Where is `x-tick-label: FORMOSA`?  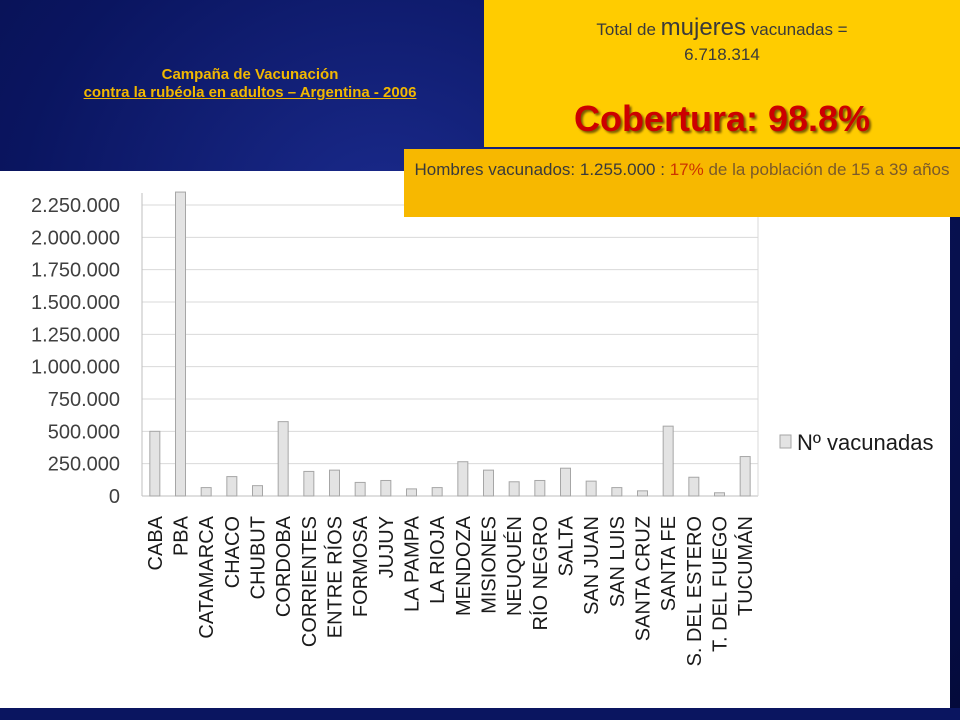
x-tick-label: FORMOSA is located at coordinates (361, 566).